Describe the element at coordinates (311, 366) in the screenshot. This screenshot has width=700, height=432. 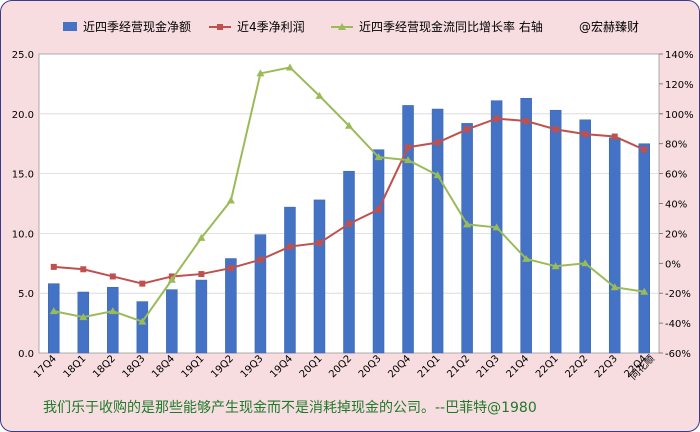
I see `x-tick-label: 20Q1` at that location.